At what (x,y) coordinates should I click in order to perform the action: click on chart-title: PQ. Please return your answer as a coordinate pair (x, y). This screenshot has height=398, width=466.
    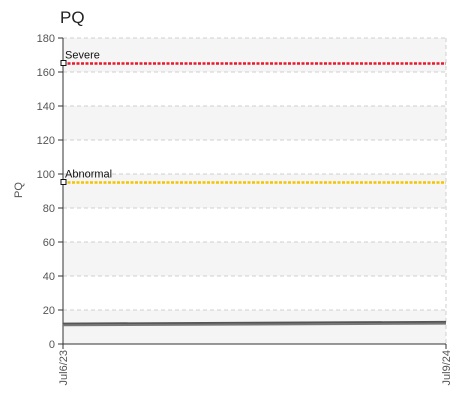
    Looking at the image, I should click on (72, 17).